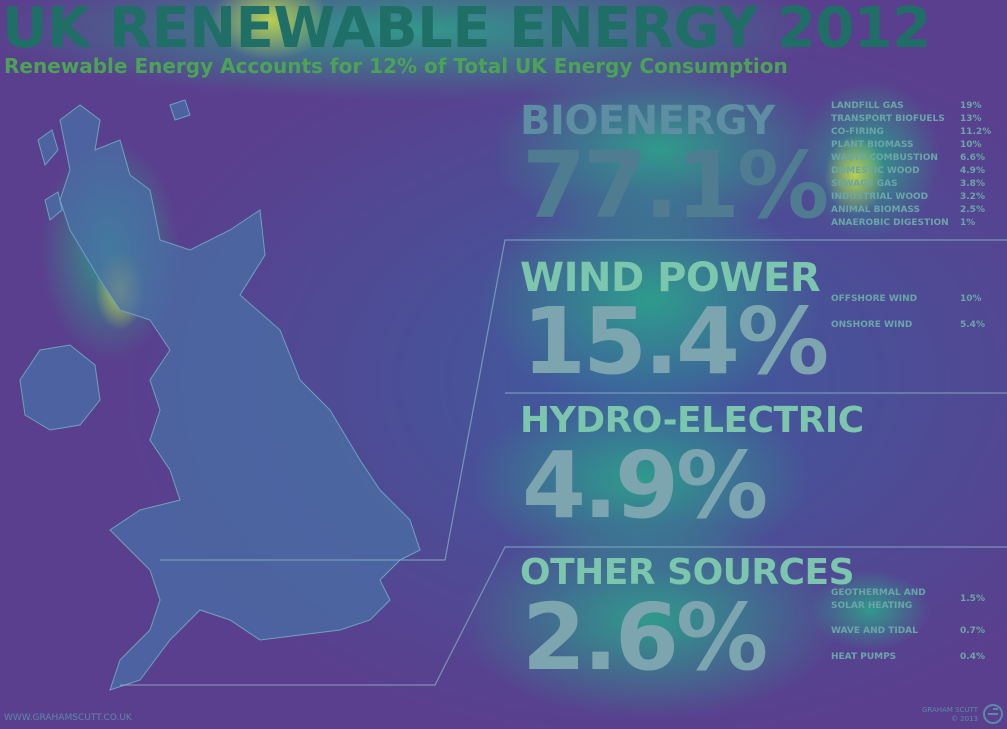 This screenshot has width=1007, height=729. Describe the element at coordinates (670, 278) in the screenshot. I see `wind-title: WIND POWER` at that location.